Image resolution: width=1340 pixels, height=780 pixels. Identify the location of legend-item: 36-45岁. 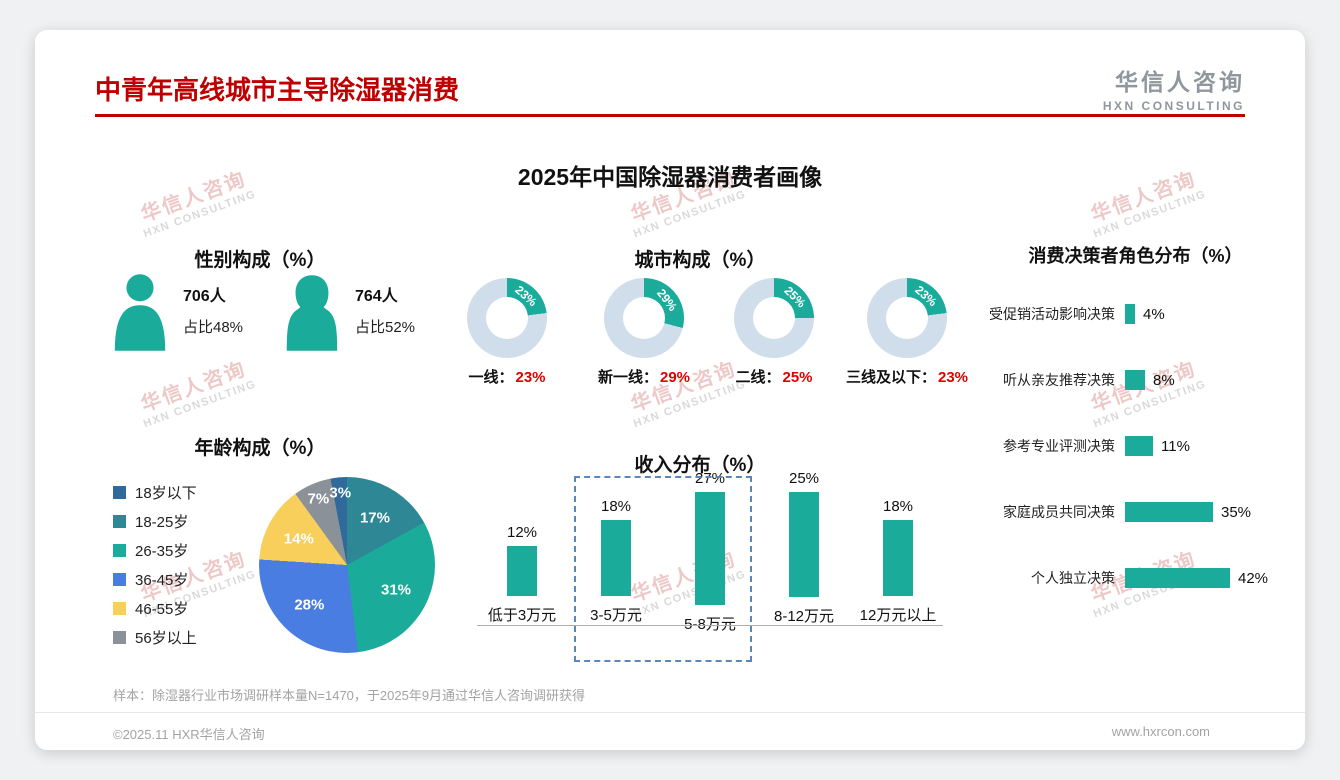
(155, 579).